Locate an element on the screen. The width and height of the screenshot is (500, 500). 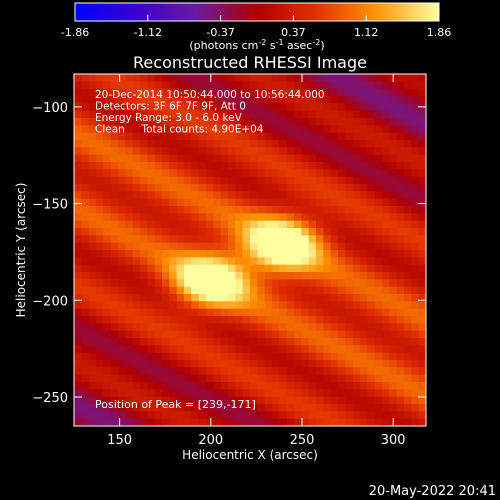
x-tick-label: 250 is located at coordinates (302, 440).